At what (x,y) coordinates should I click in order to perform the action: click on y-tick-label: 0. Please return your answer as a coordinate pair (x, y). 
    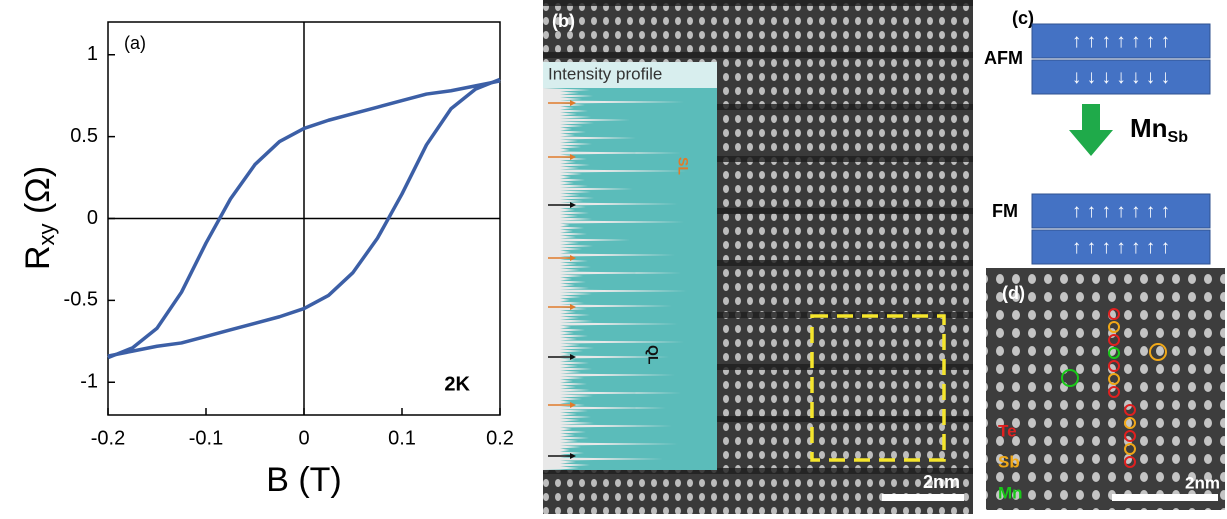
    Looking at the image, I should click on (92, 218).